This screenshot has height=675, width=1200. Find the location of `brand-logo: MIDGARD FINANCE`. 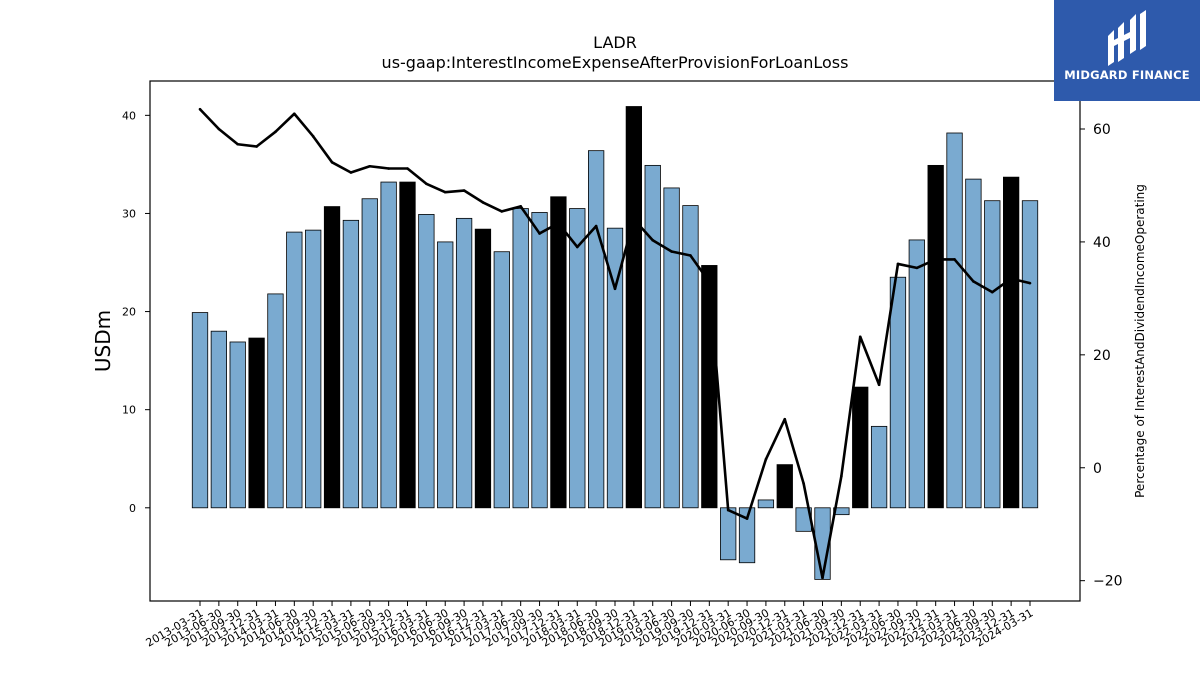

brand-logo: MIDGARD FINANCE is located at coordinates (1127, 50).